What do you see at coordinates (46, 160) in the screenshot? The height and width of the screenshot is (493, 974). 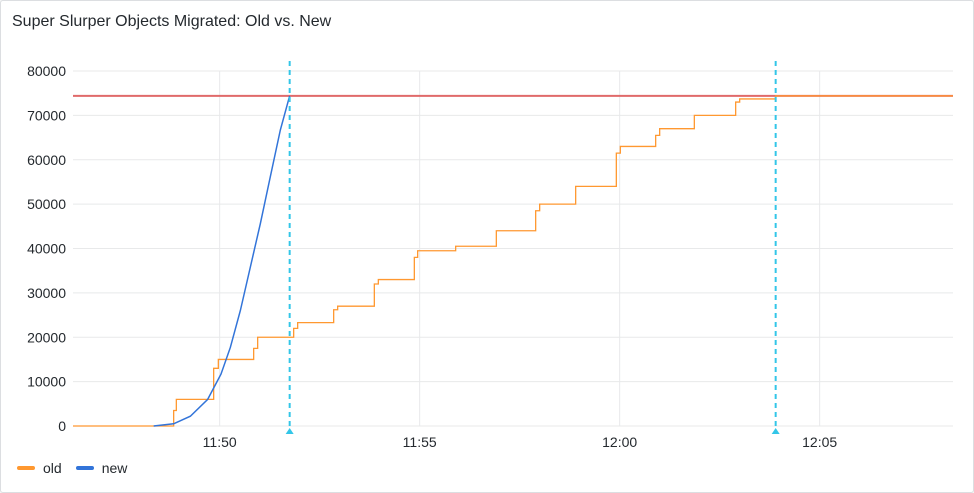 I see `y-tick-label: 60000` at bounding box center [46, 160].